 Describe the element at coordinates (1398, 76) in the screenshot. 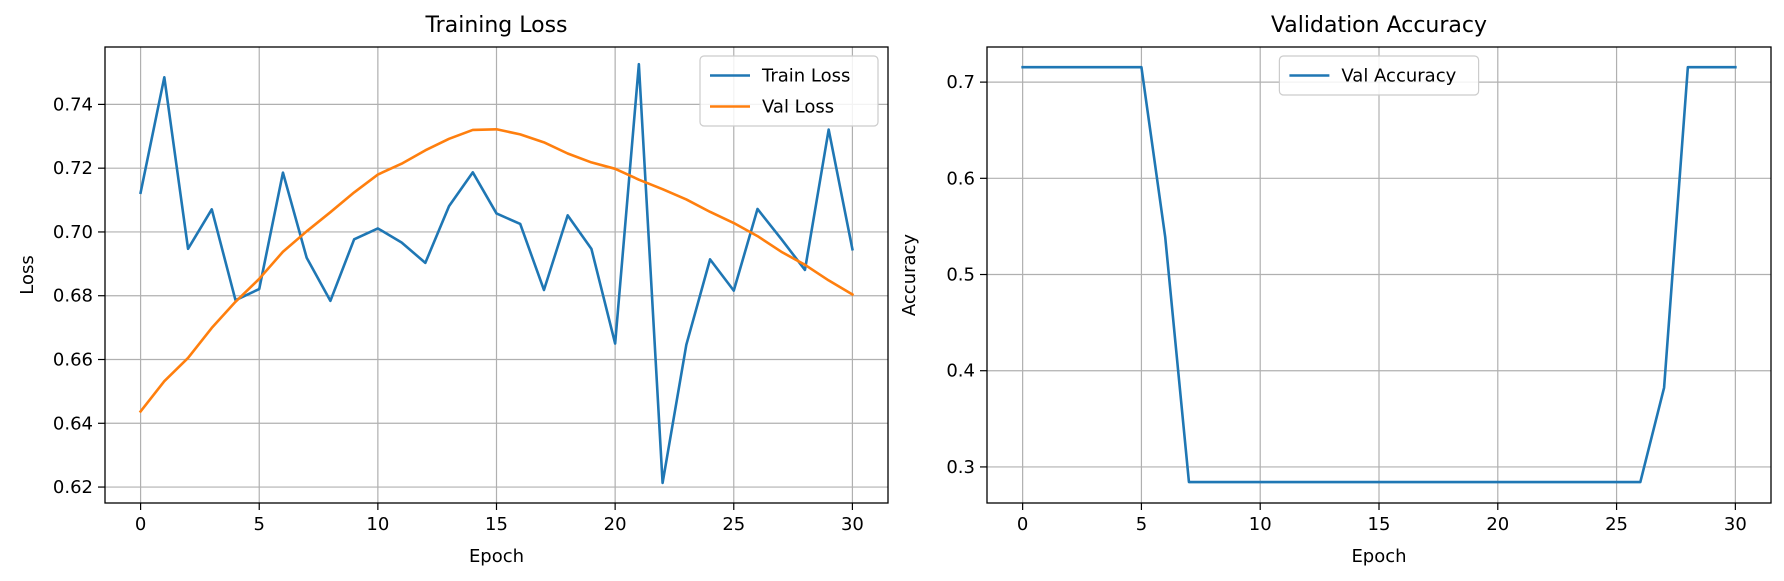

I see `legend-label: Val Accuracy` at that location.